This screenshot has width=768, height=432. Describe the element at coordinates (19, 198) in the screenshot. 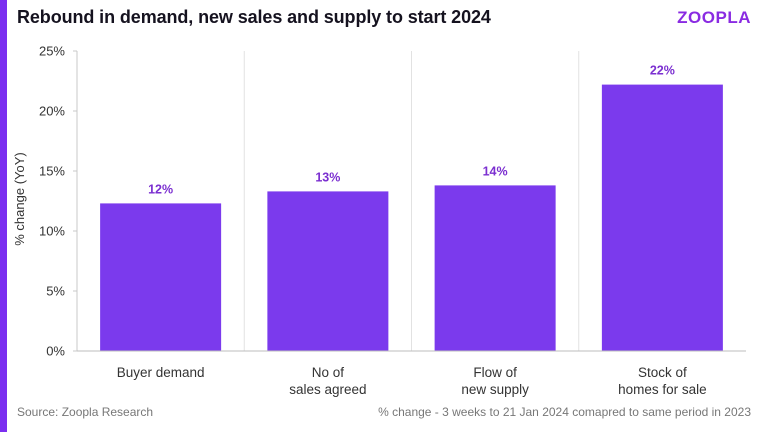

I see `y-axis-label: % change (YoY)` at that location.